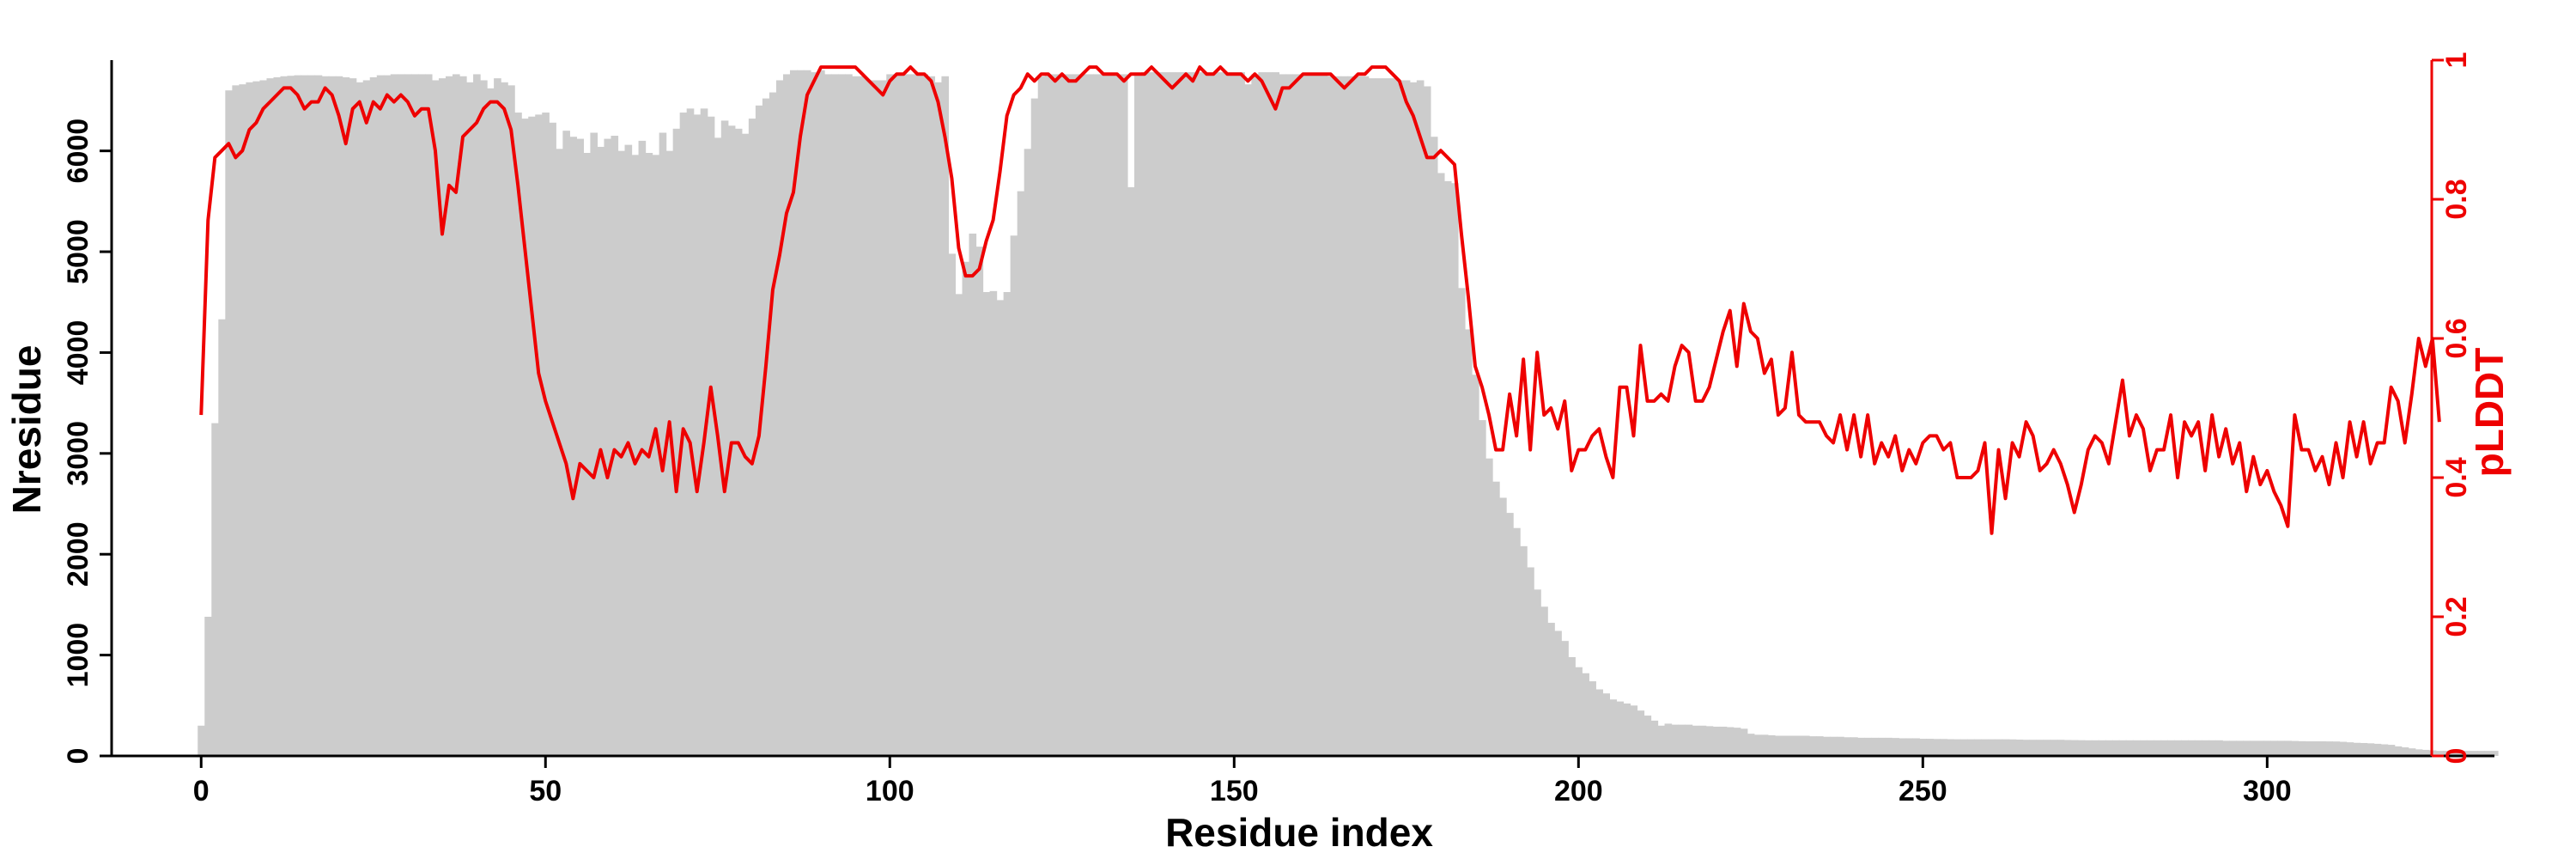  I want to click on y-left-tick-label: 2000, so click(78, 554).